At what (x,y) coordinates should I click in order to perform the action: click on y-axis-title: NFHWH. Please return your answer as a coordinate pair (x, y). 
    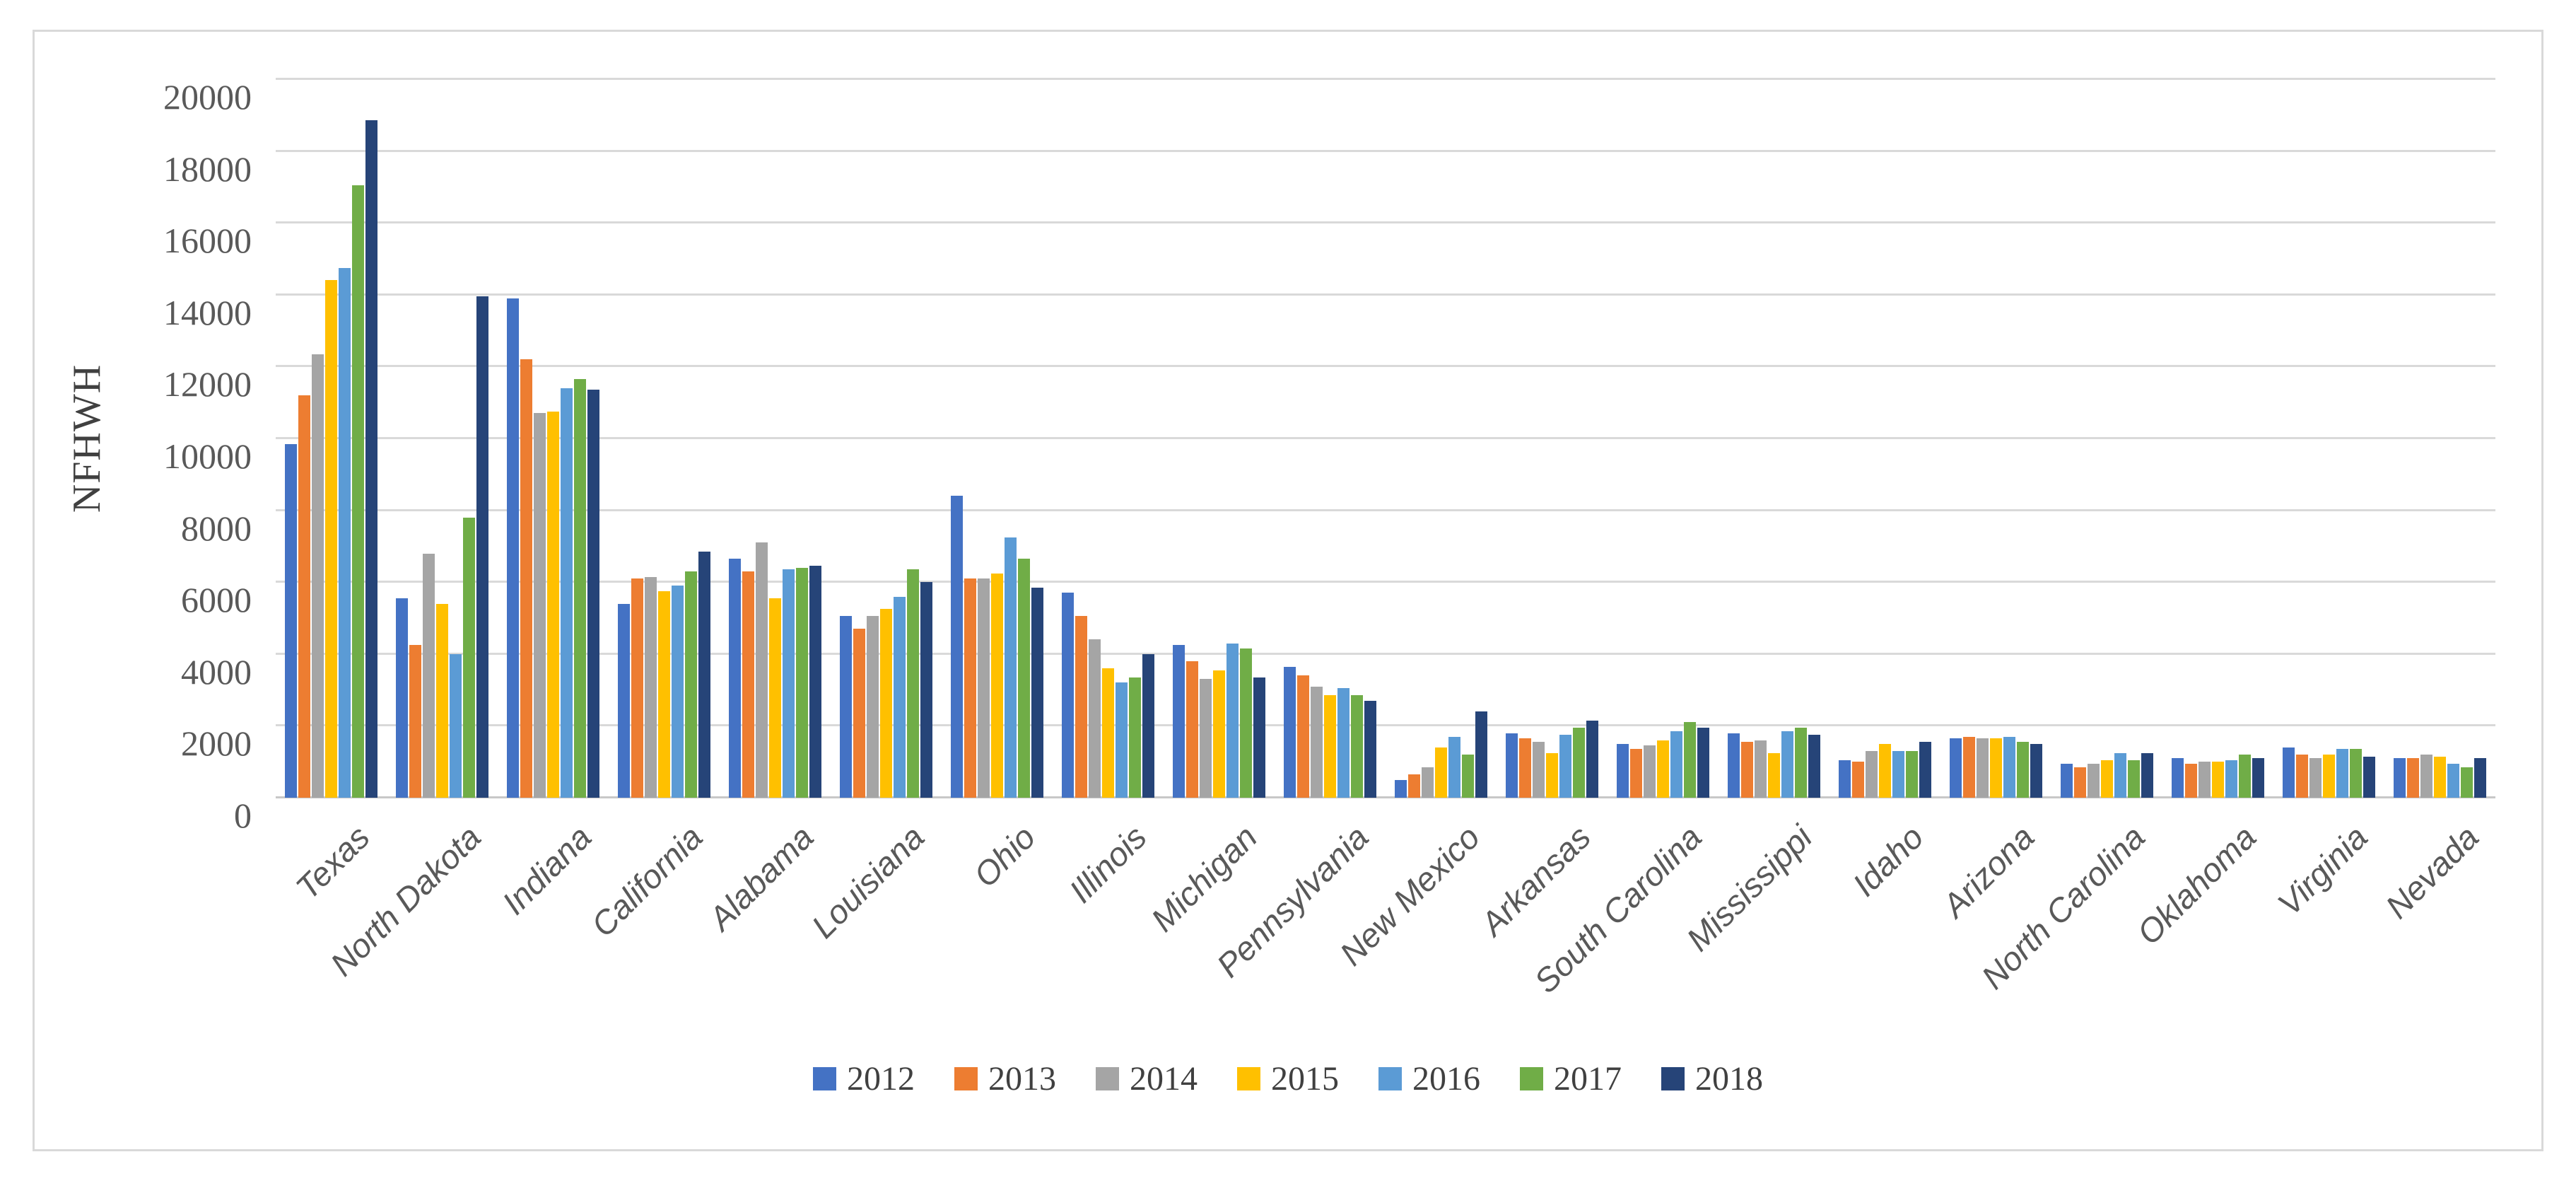
    Looking at the image, I should click on (87, 439).